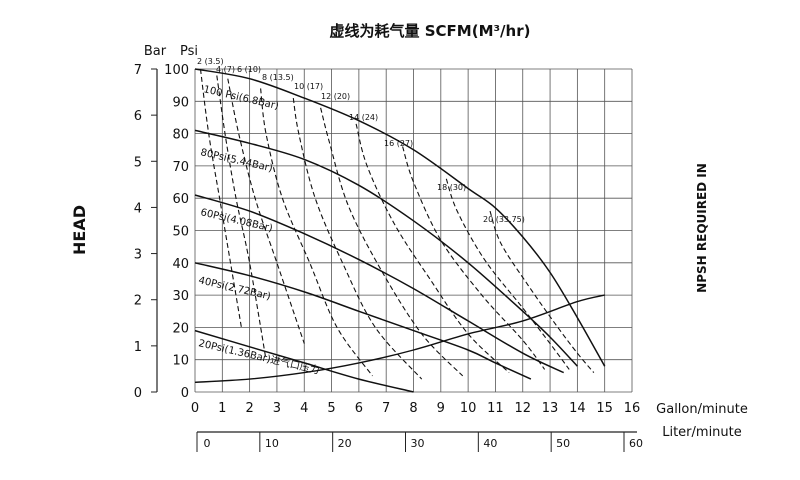 This screenshot has width=800, height=480. I want to click on gpm-tick-label: 0, so click(195, 408).